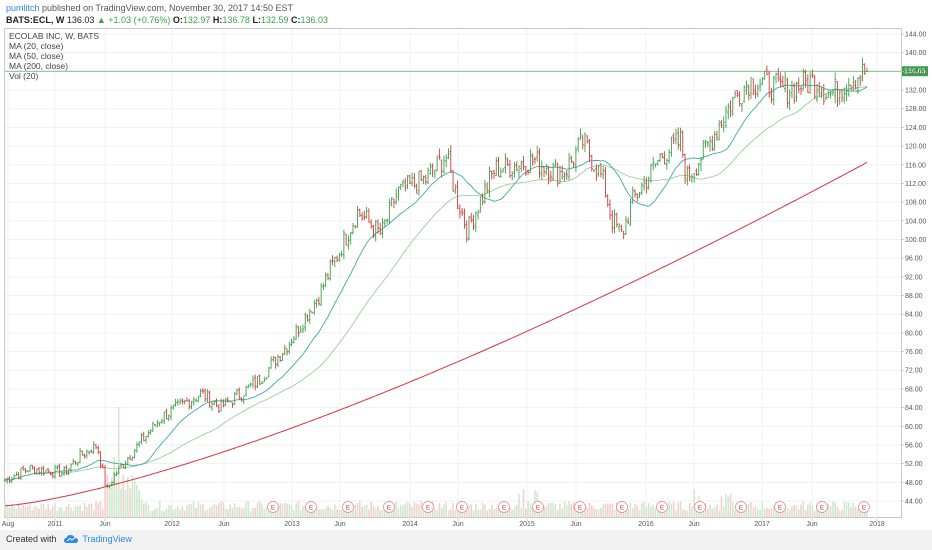 Image resolution: width=932 pixels, height=550 pixels. What do you see at coordinates (196, 20) in the screenshot?
I see `open-value: 132.97` at bounding box center [196, 20].